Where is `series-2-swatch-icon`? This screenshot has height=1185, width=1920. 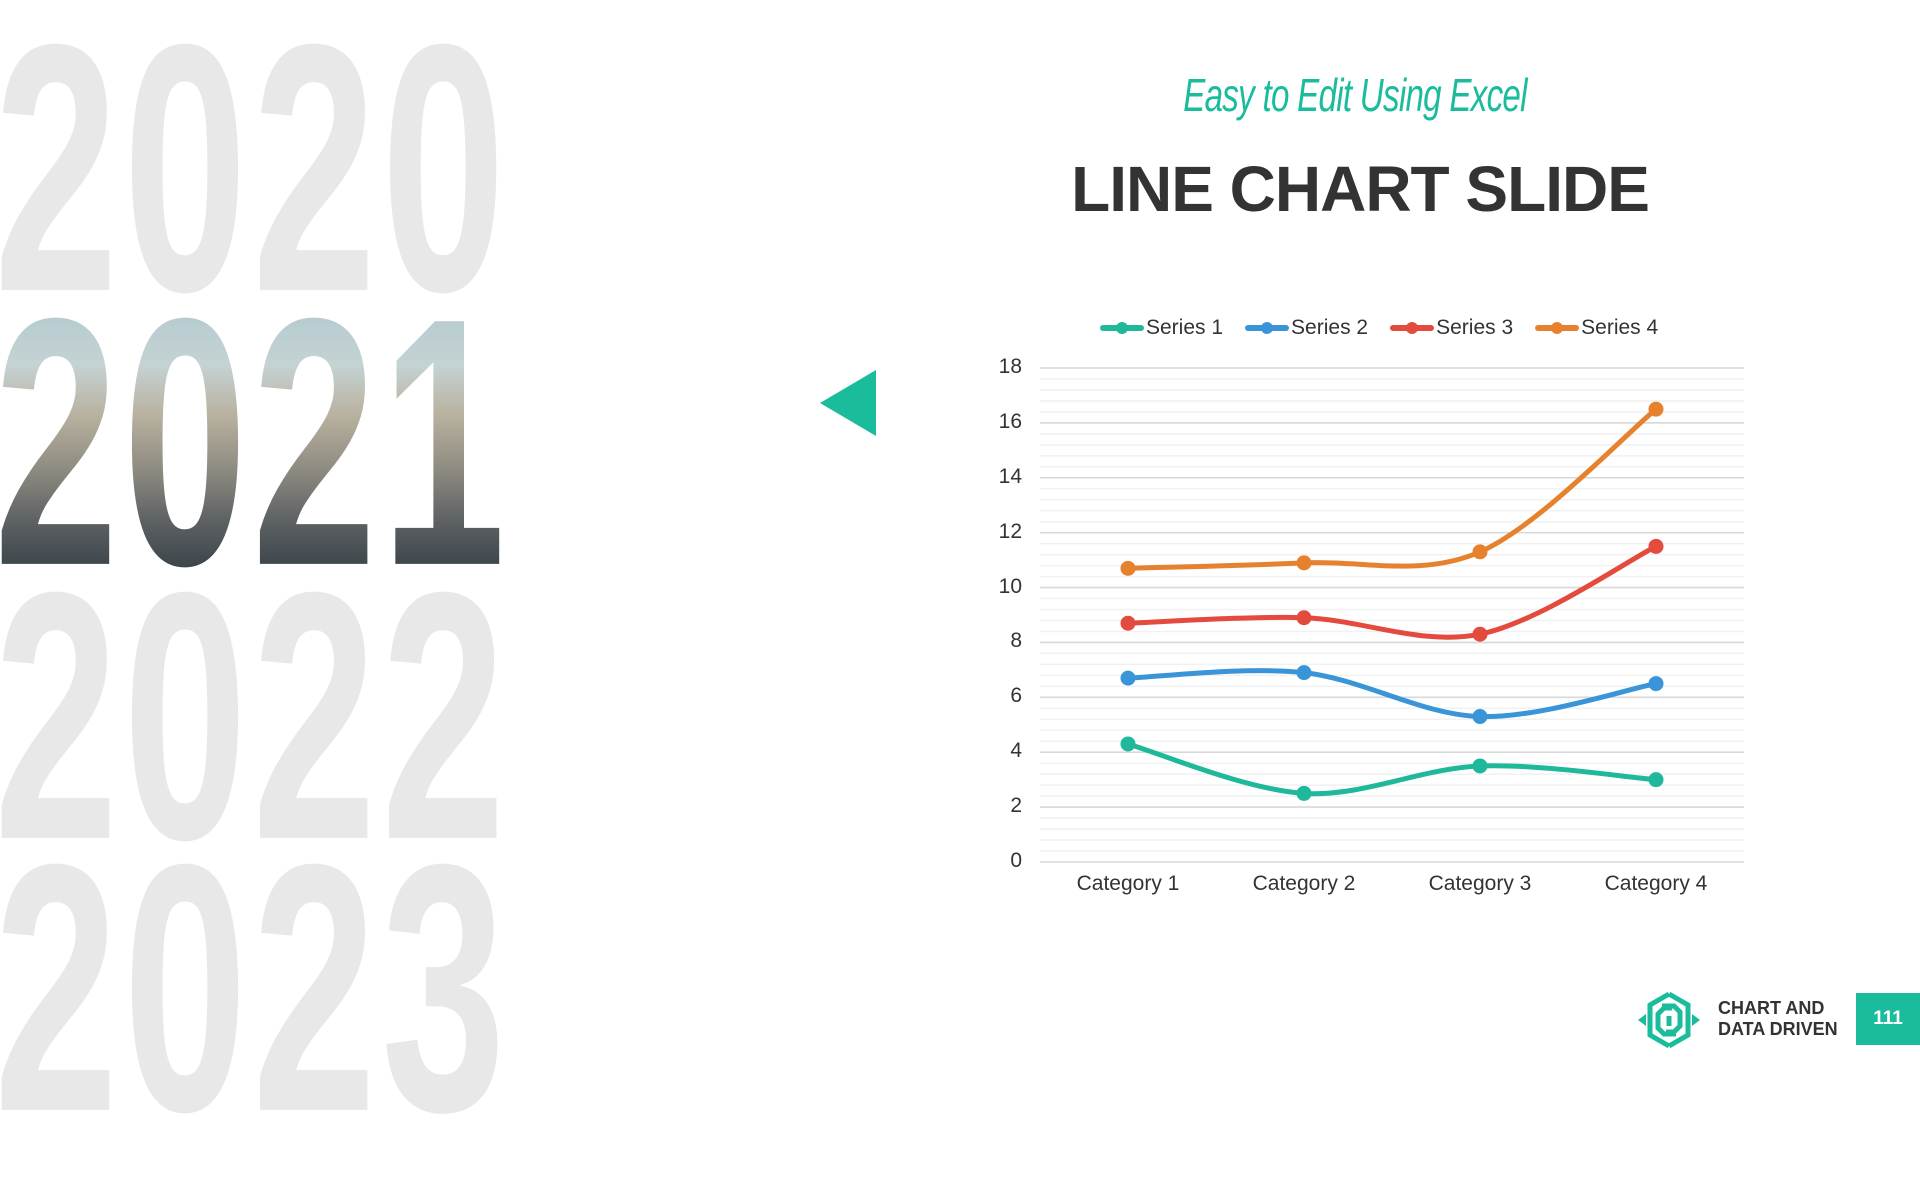
series-2-swatch-icon is located at coordinates (1267, 328).